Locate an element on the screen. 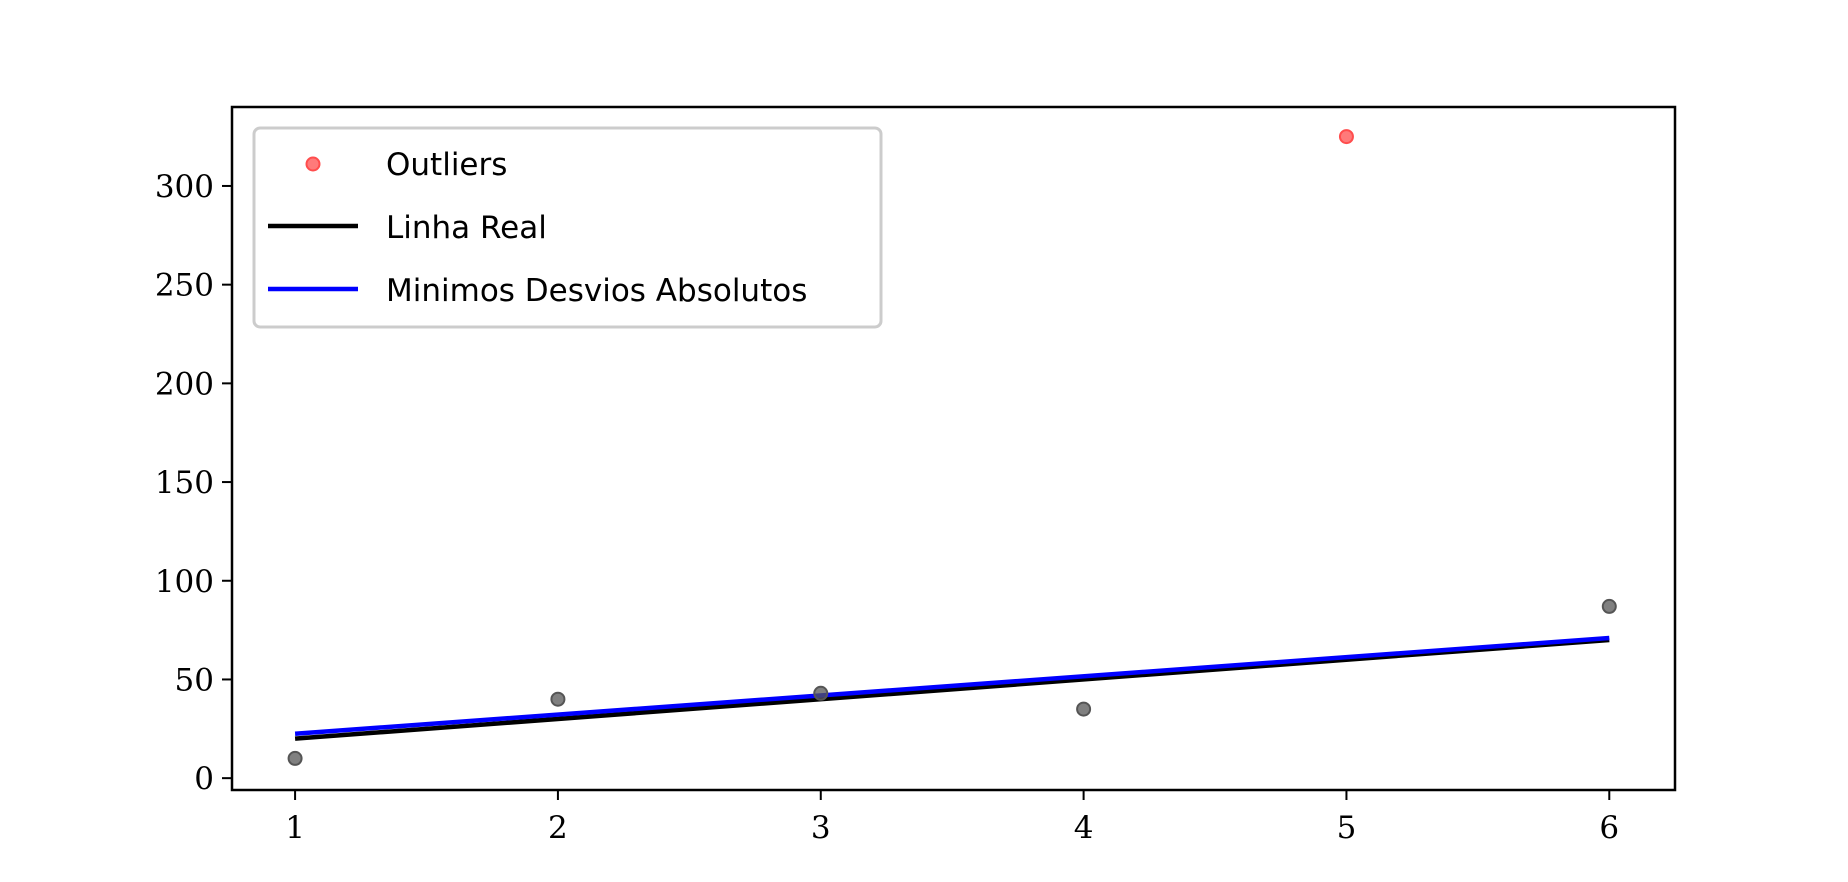  y-tick-label: 300 is located at coordinates (184, 187).